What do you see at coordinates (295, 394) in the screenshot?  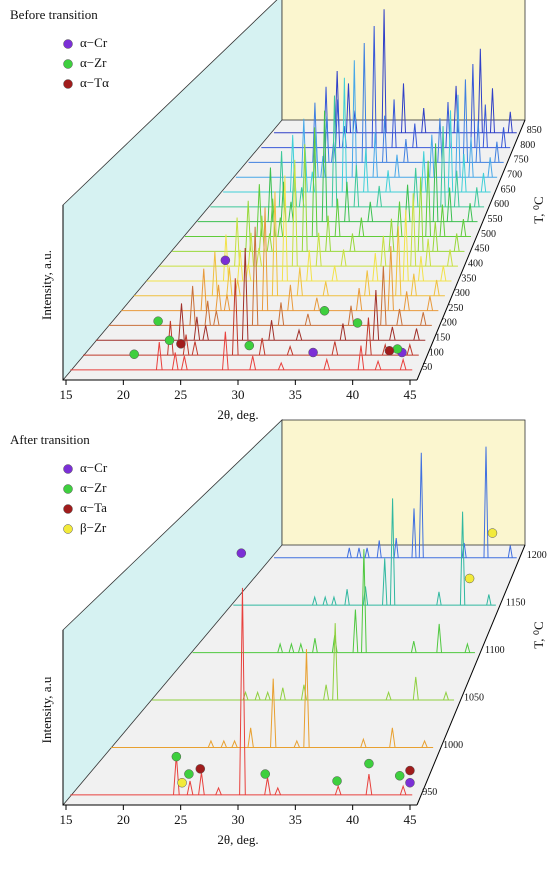 I see `x-tick-label: 35` at bounding box center [295, 394].